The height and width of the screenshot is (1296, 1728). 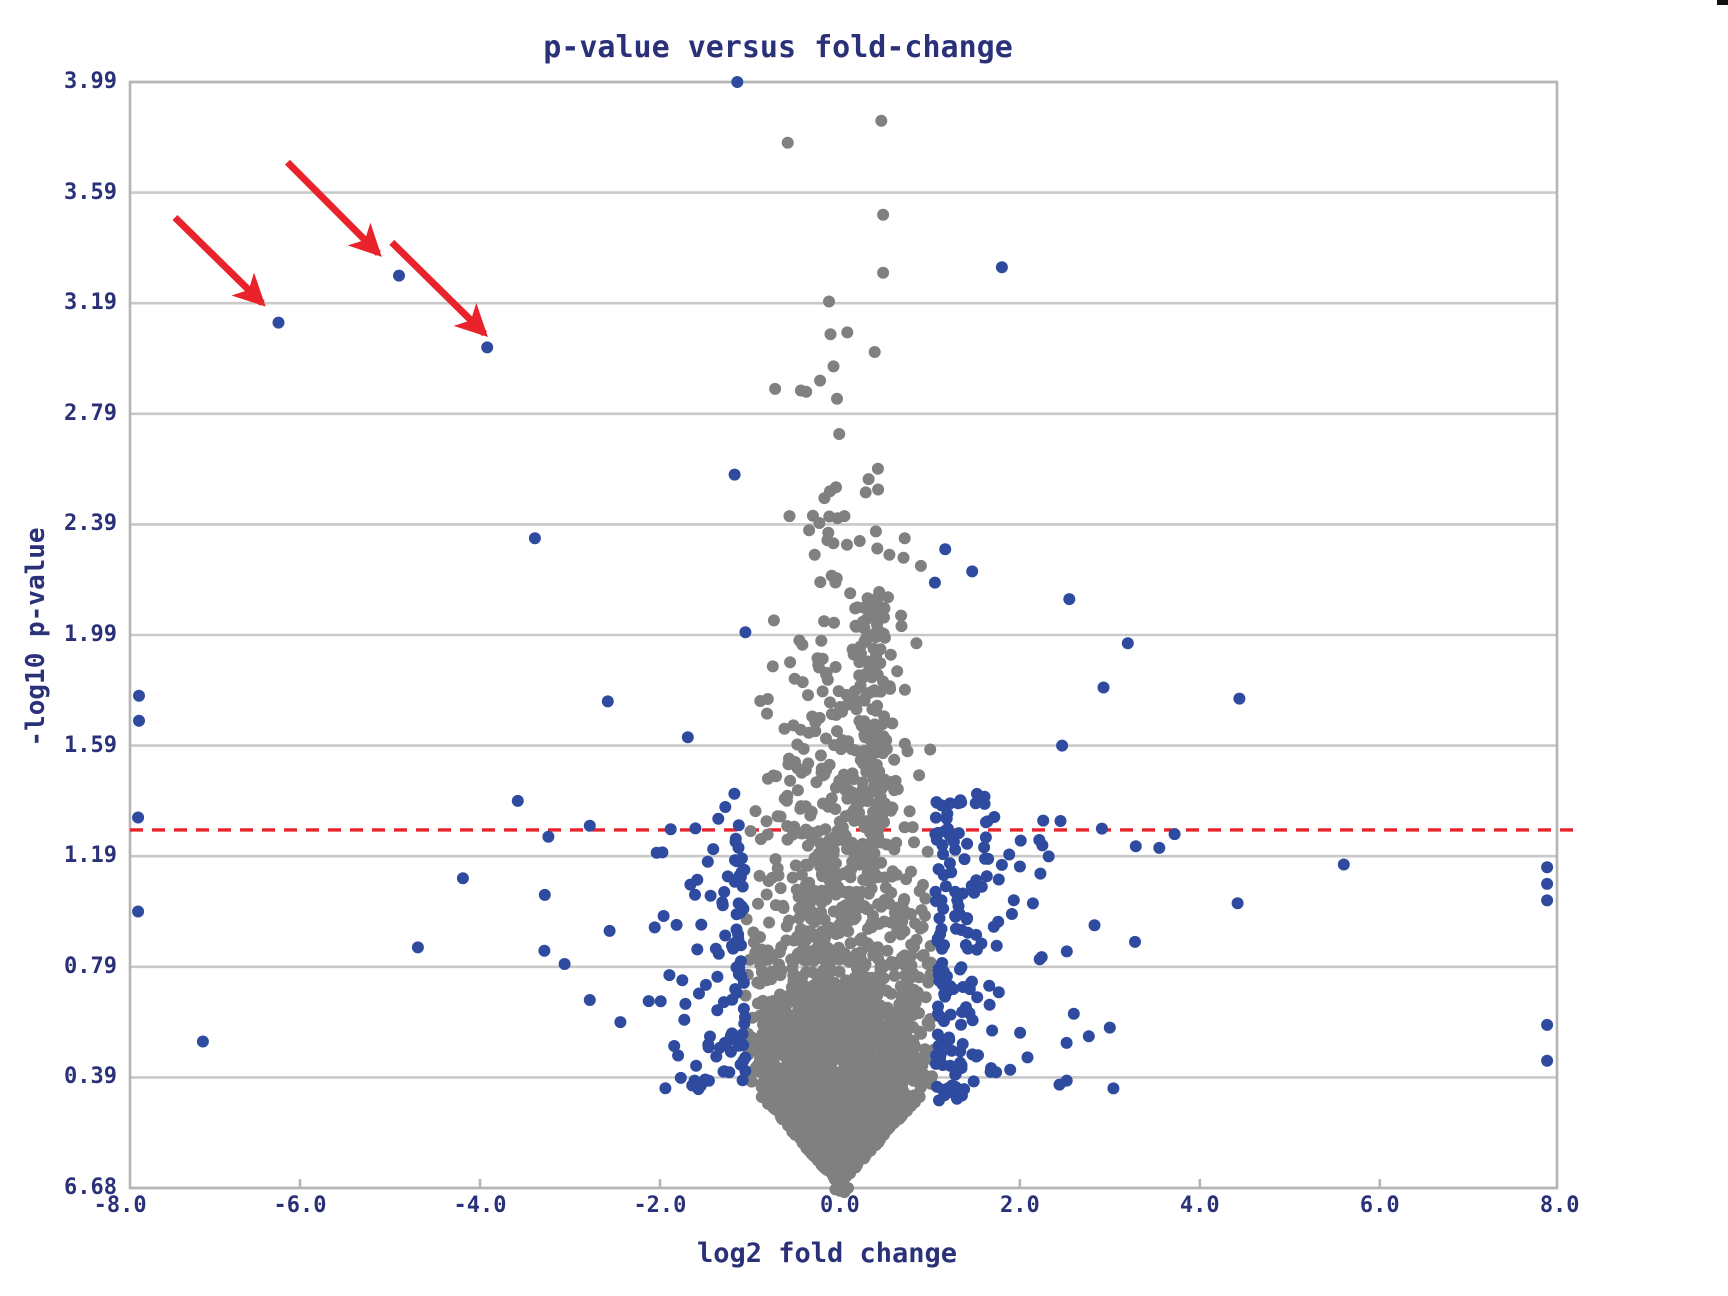 I want to click on x-tick-label: -4.0, so click(x=480, y=1205).